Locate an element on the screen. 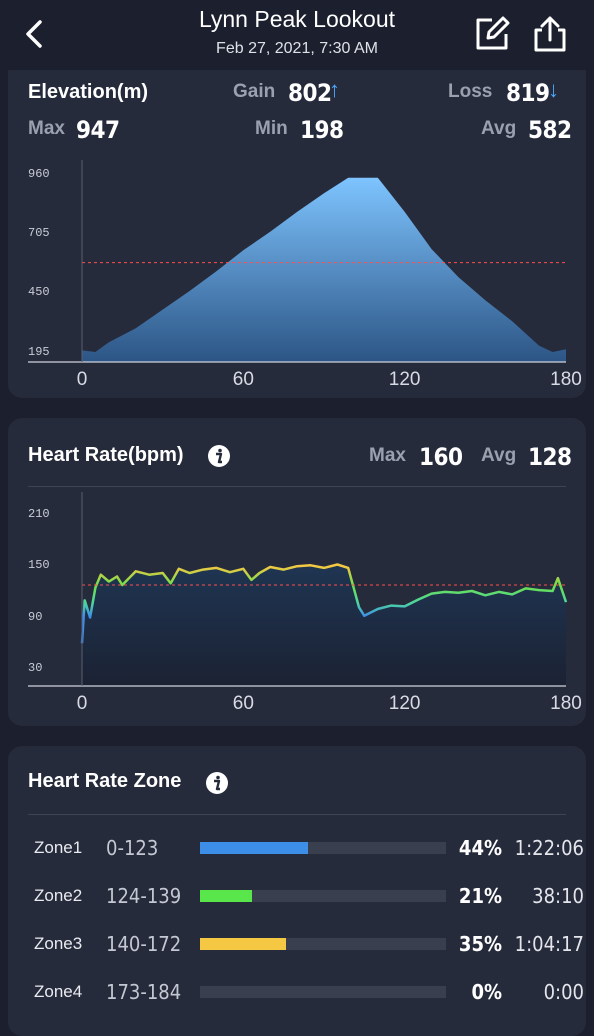 This screenshot has width=594, height=1036. zone-percent: 44% is located at coordinates (480, 848).